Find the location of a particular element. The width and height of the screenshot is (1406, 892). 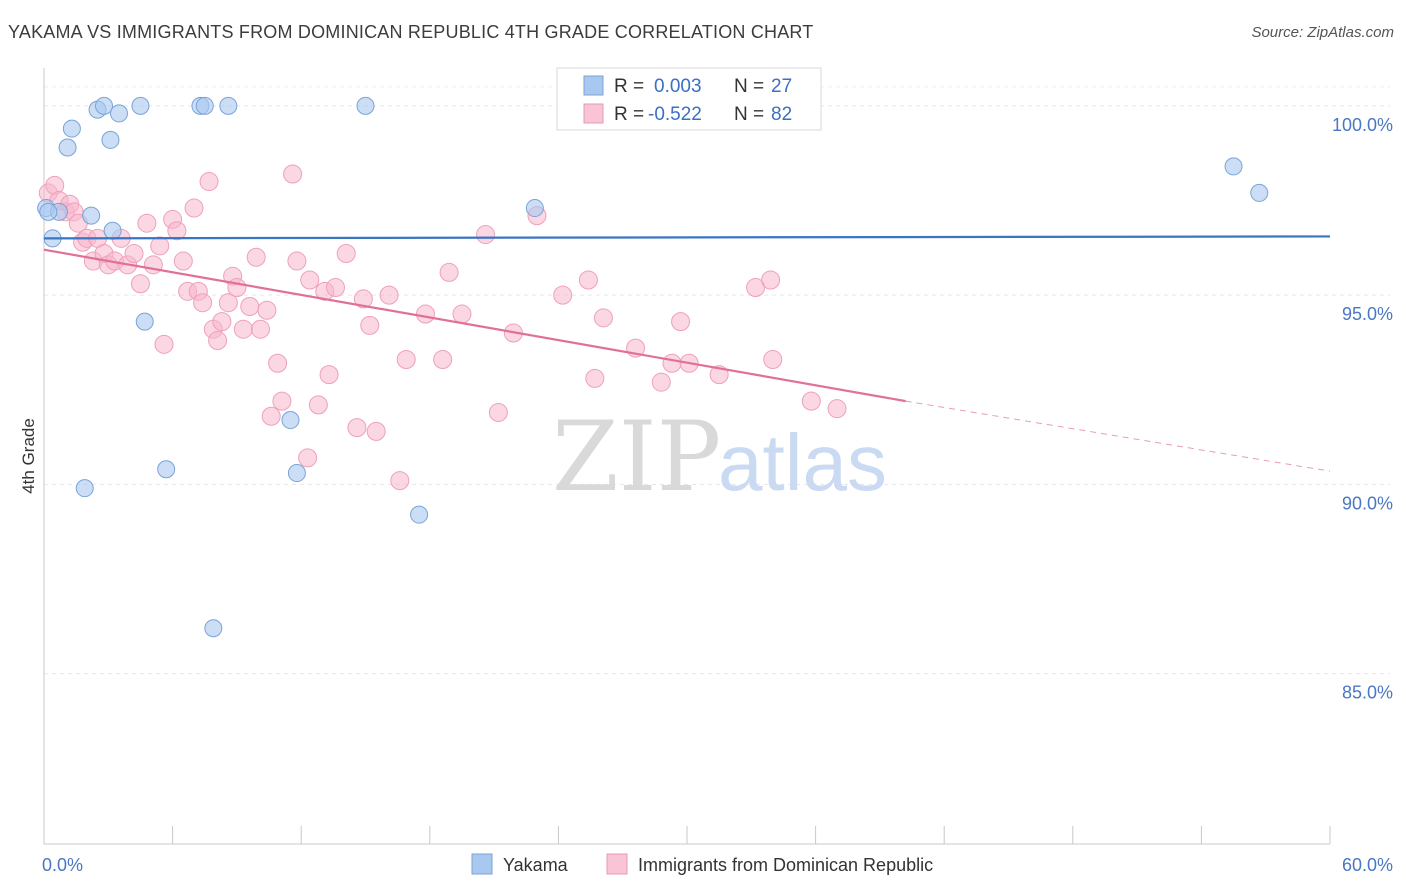

legend-label-yakama: Yakama is located at coordinates (536, 865).